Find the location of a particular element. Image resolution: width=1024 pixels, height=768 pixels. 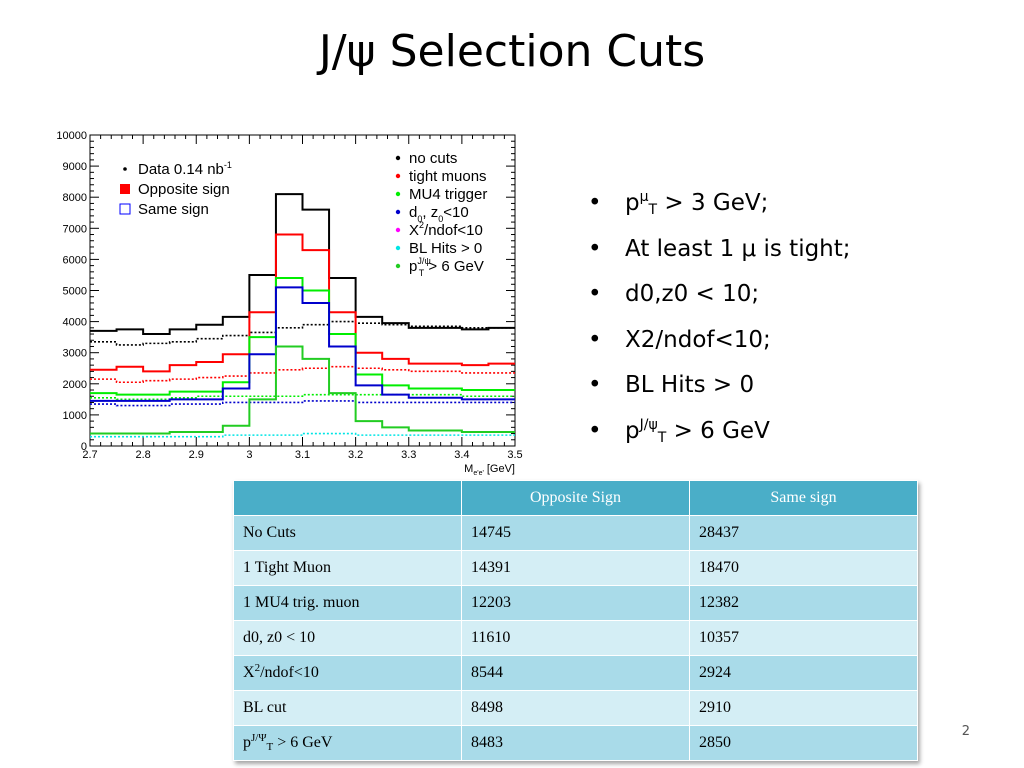

bullet-text-post: > 3 GeV; is located at coordinates (713, 203).